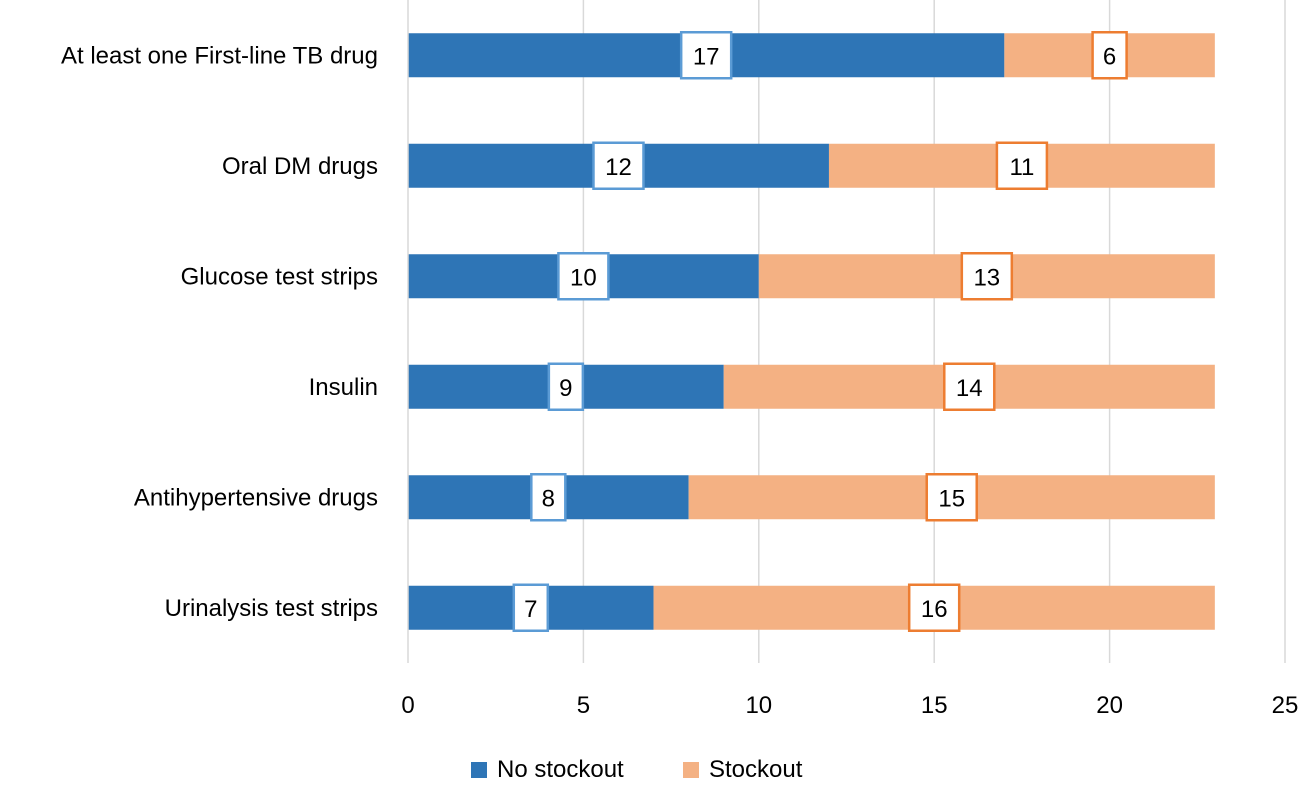 The image size is (1300, 787). I want to click on x-tick-label: 10, so click(758, 705).